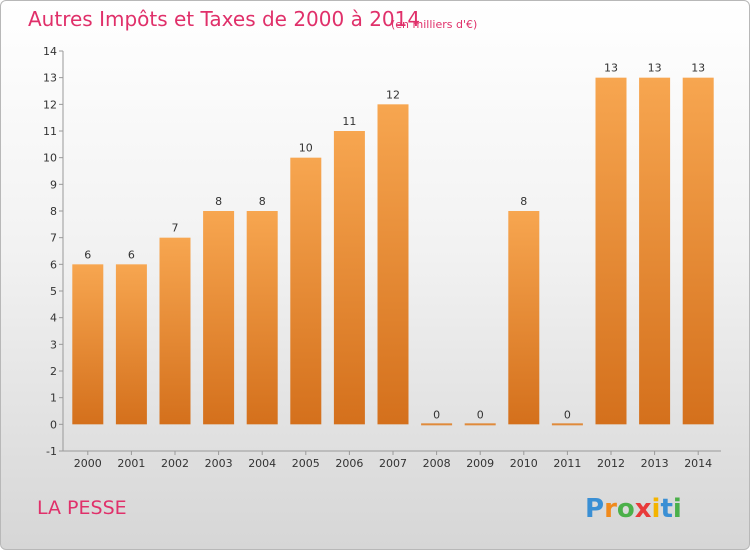 The image size is (750, 550). Describe the element at coordinates (437, 424) in the screenshot. I see `bar-2008` at that location.